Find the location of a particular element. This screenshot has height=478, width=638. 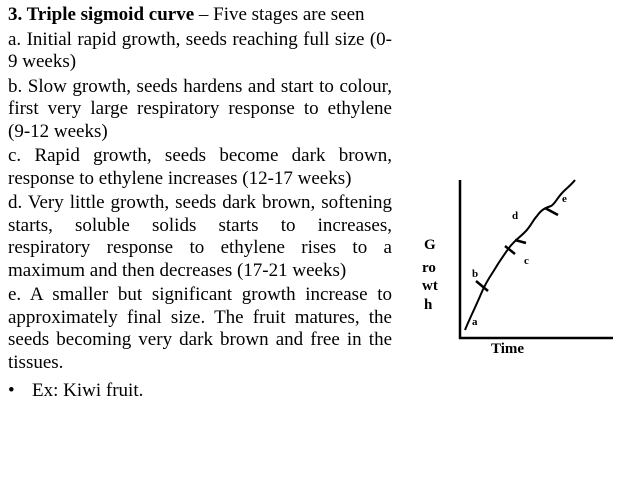

stage-tick-bc is located at coordinates (510, 250).